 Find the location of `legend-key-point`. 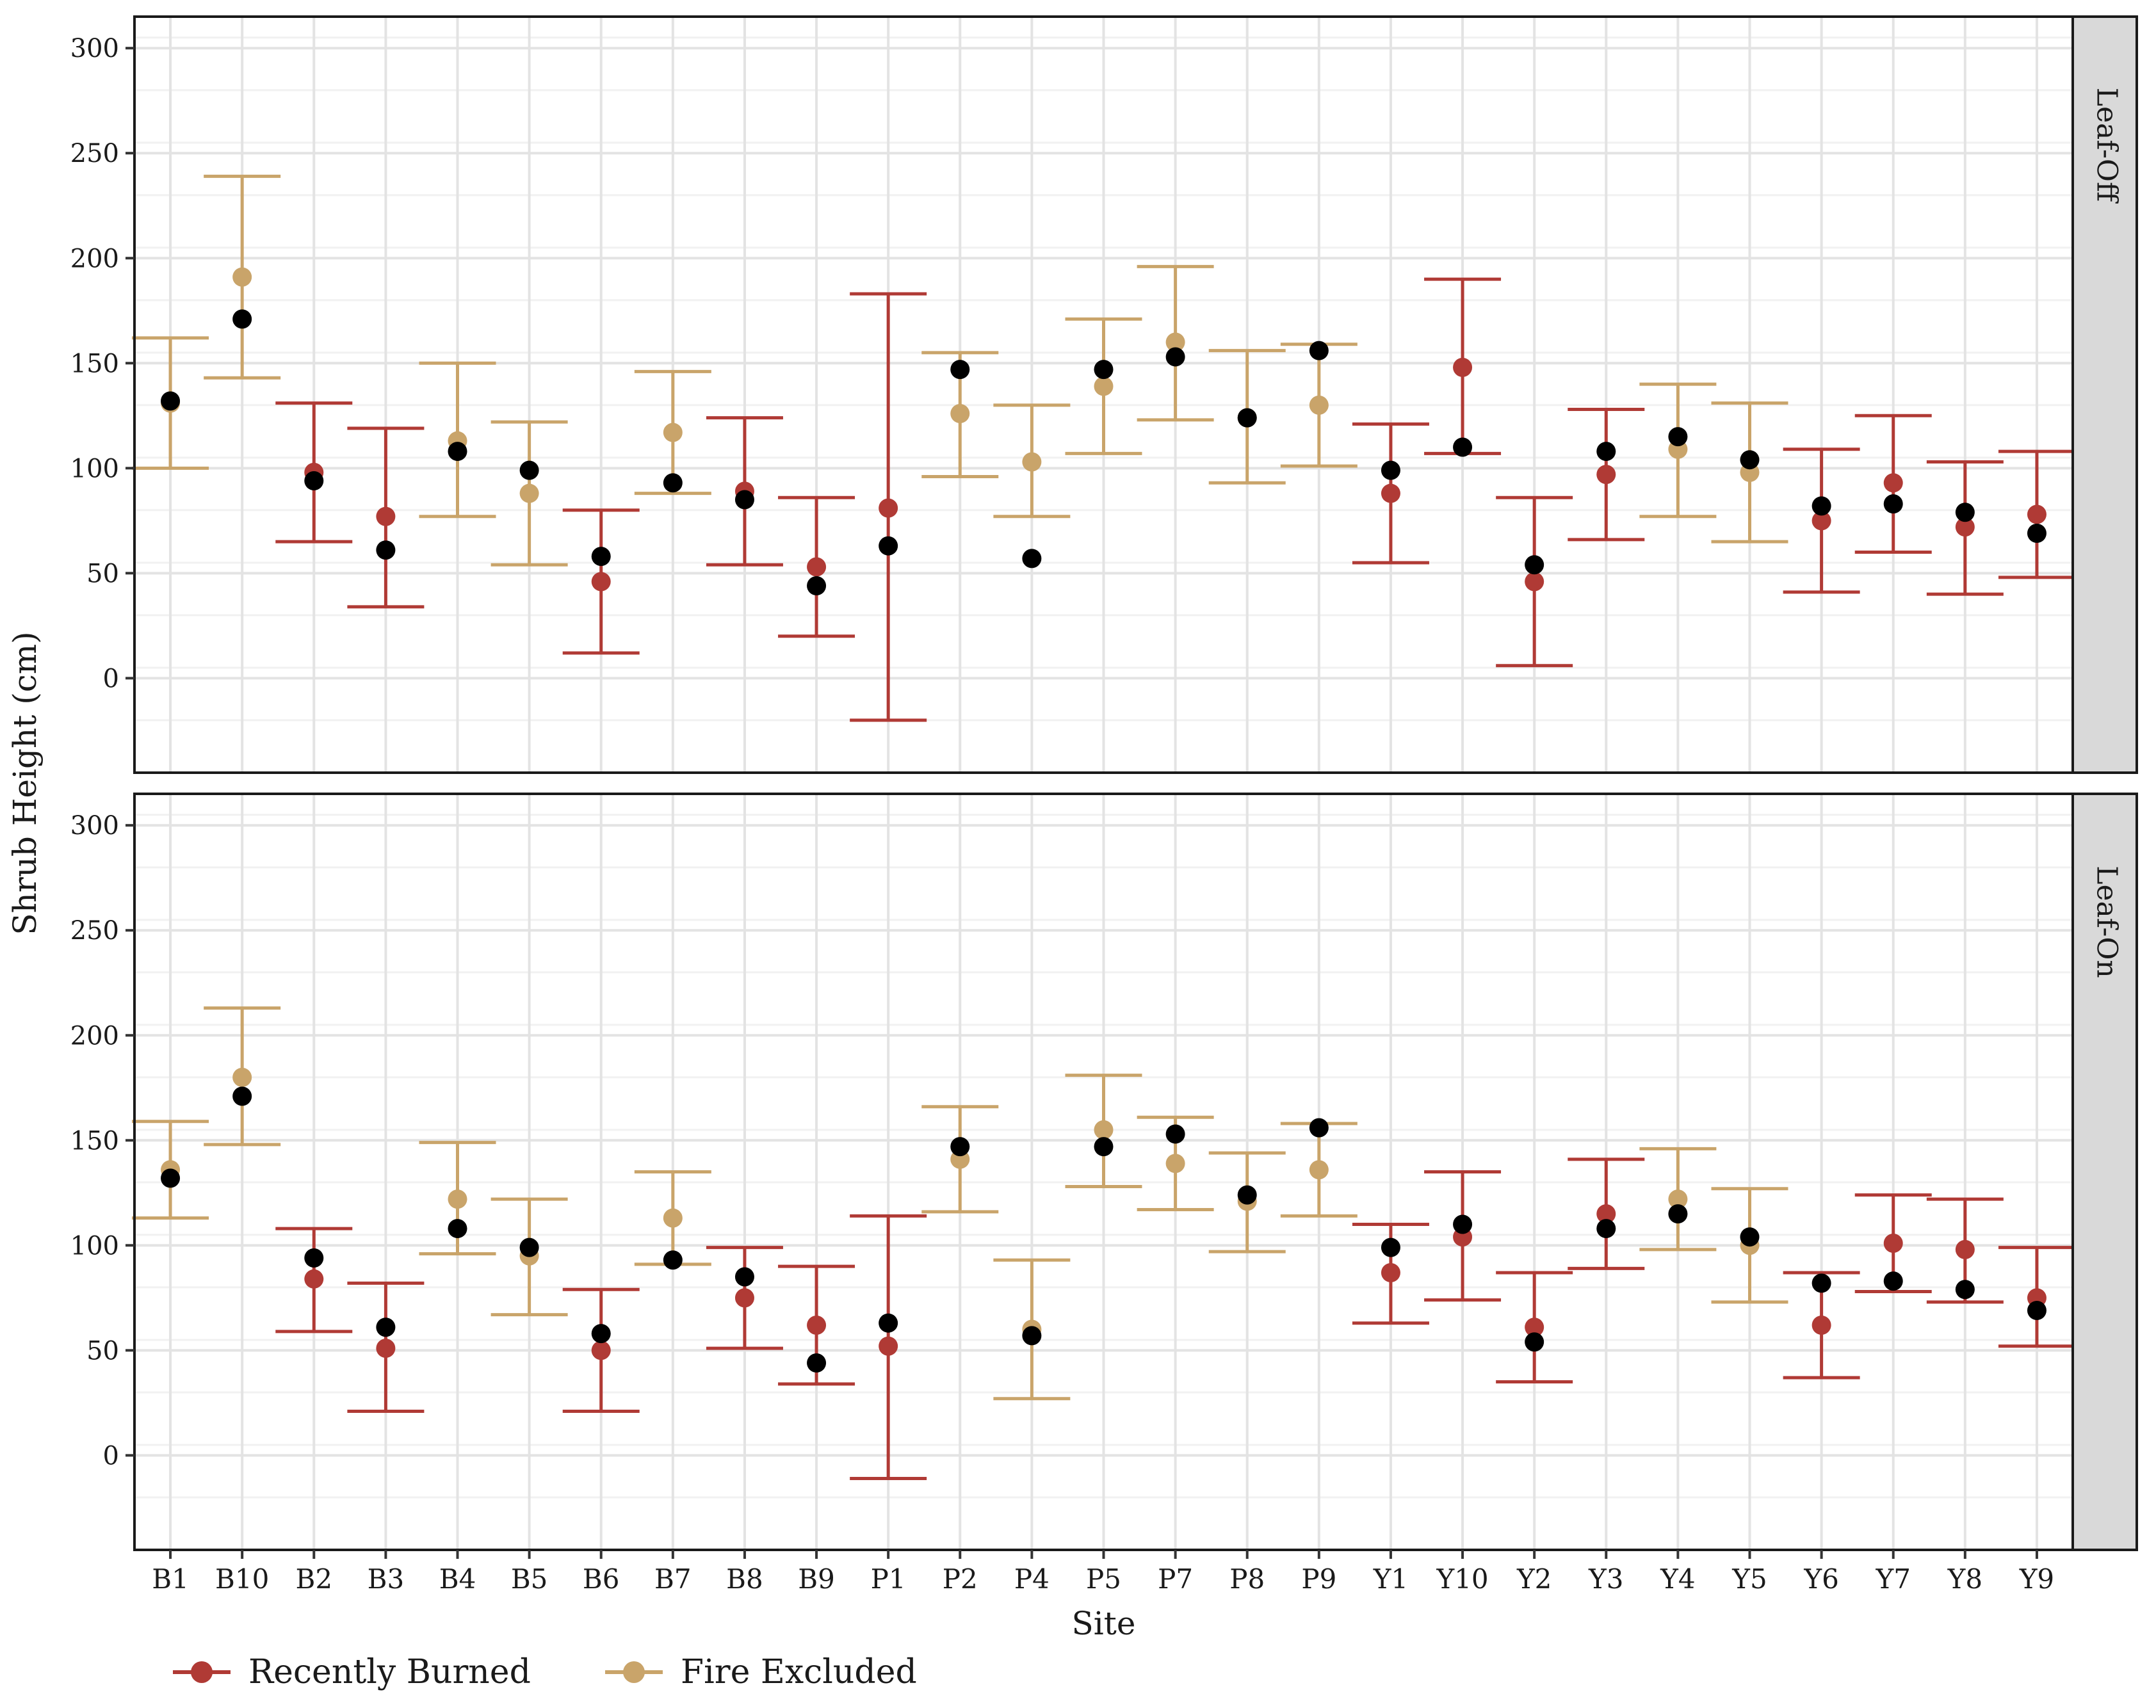

legend-key-point is located at coordinates (202, 1672).